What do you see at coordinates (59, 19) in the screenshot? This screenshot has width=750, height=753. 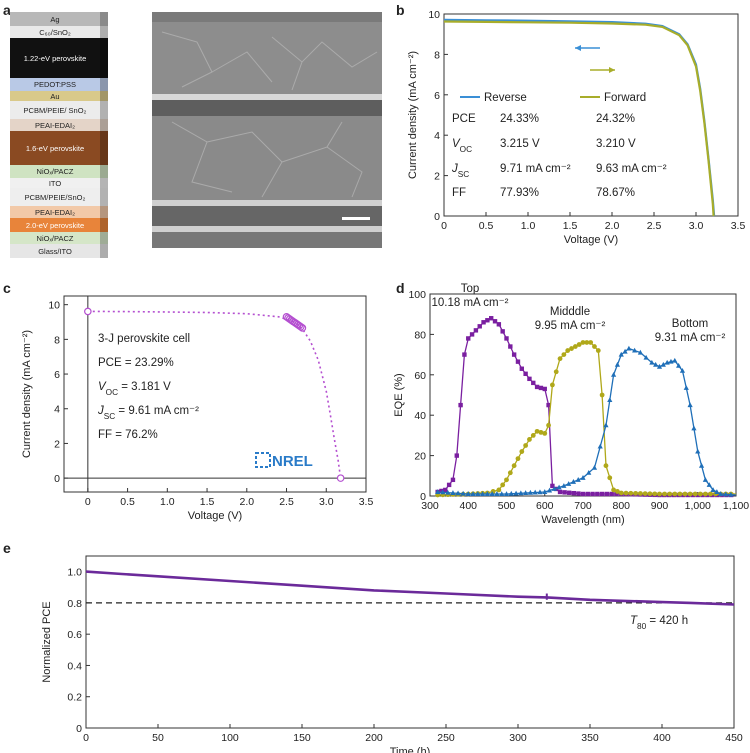 I see `stack-layer: Ag` at bounding box center [59, 19].